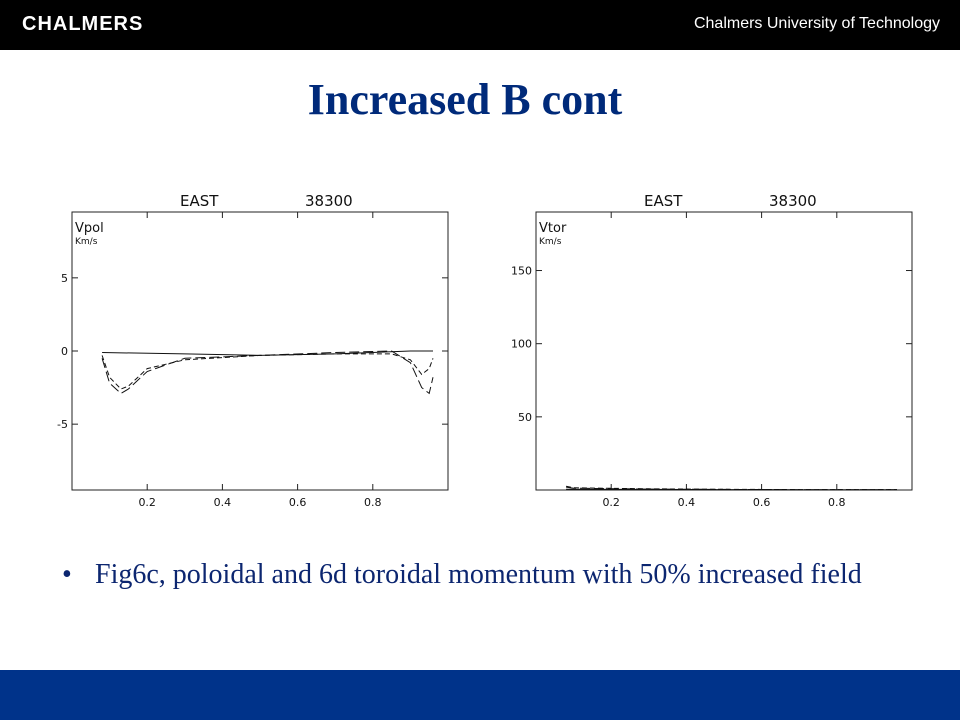 The height and width of the screenshot is (720, 960). What do you see at coordinates (83, 24) in the screenshot?
I see `chalmers-logo: CHALMERS` at bounding box center [83, 24].